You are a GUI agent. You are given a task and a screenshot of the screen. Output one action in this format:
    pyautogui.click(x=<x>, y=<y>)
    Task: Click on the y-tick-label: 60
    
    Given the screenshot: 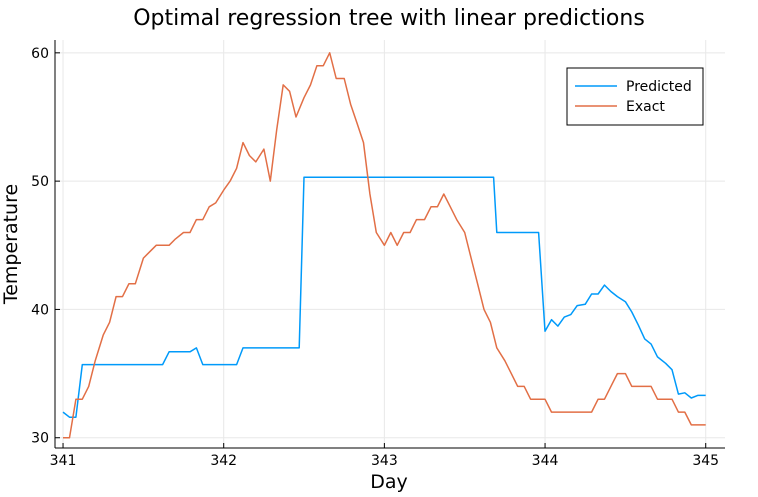 What is the action you would take?
    pyautogui.click(x=40, y=54)
    